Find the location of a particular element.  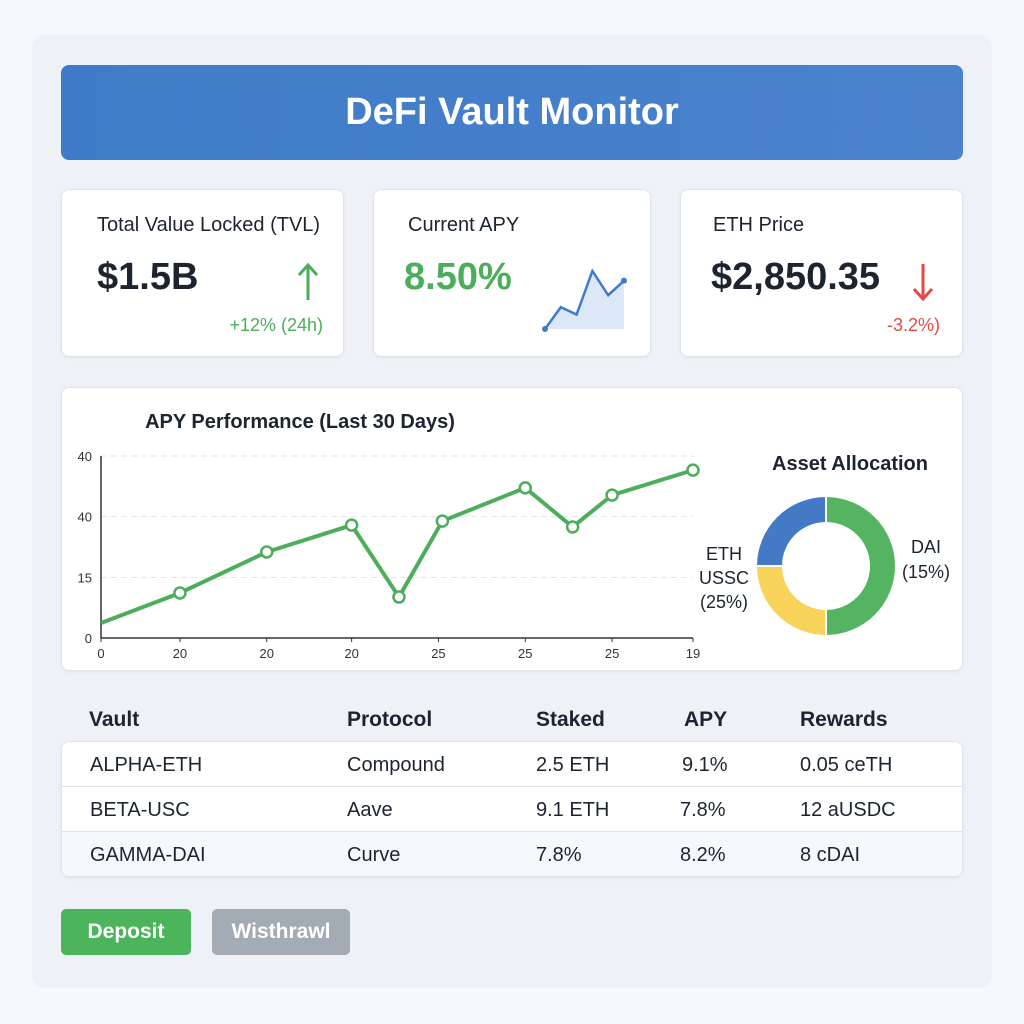

cell-protocol: Aave is located at coordinates (370, 810).